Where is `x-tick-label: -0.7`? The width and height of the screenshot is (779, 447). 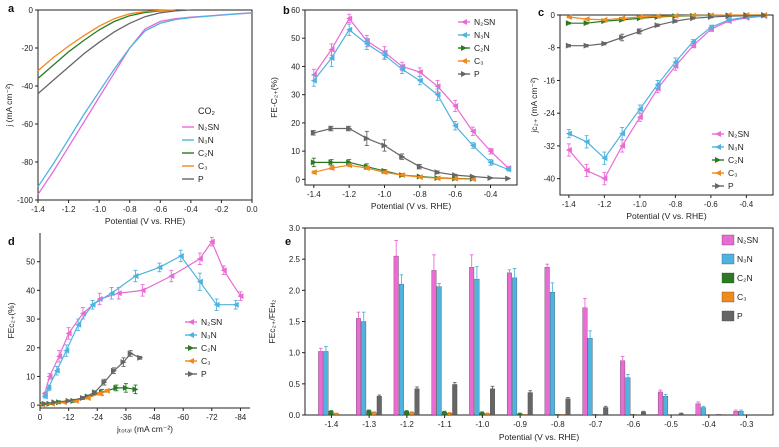
x-tick-label: -0.7 is located at coordinates (596, 424).